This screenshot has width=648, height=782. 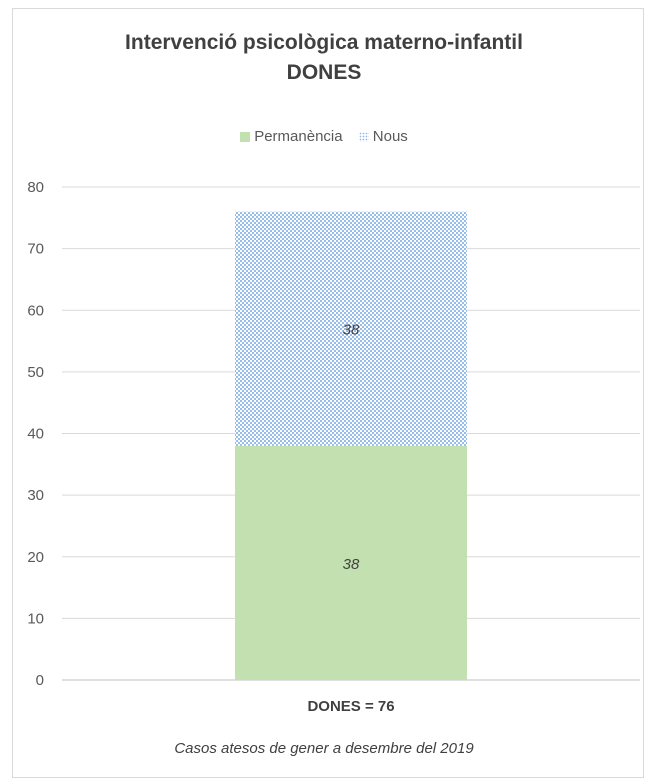 I want to click on y-tick-label-40: 40, so click(x=35, y=434).